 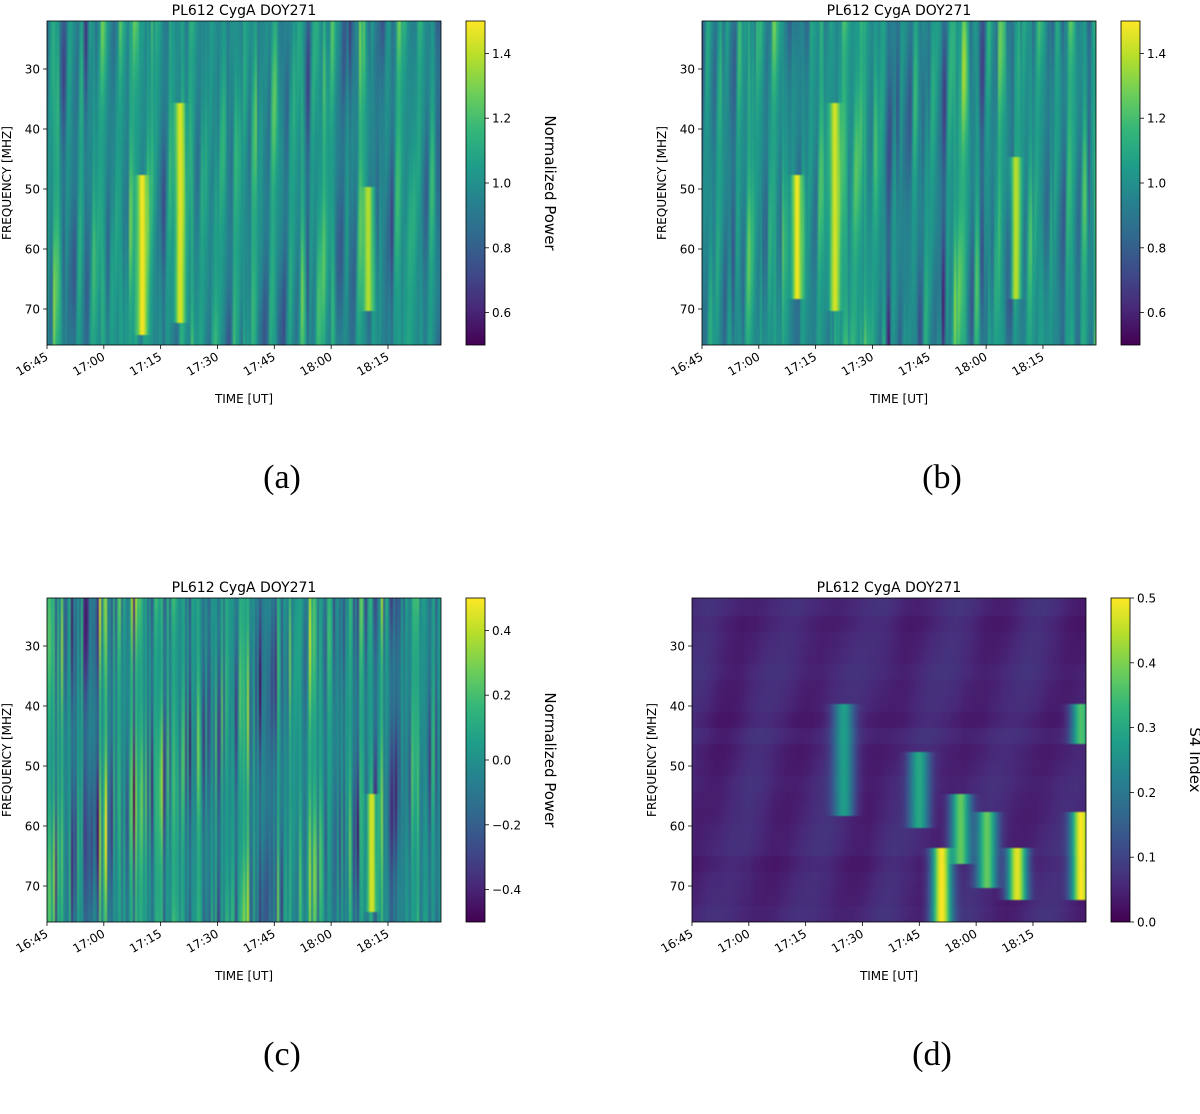 I want to click on colorbar-tick-label: 0.8, so click(x=501, y=248).